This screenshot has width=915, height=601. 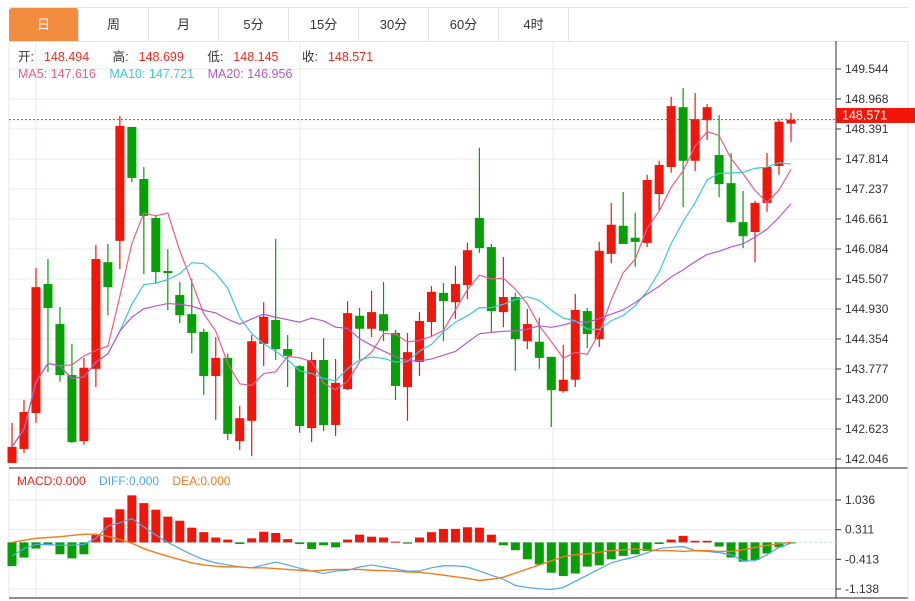 What do you see at coordinates (867, 99) in the screenshot?
I see `price-tick-label: 148.968` at bounding box center [867, 99].